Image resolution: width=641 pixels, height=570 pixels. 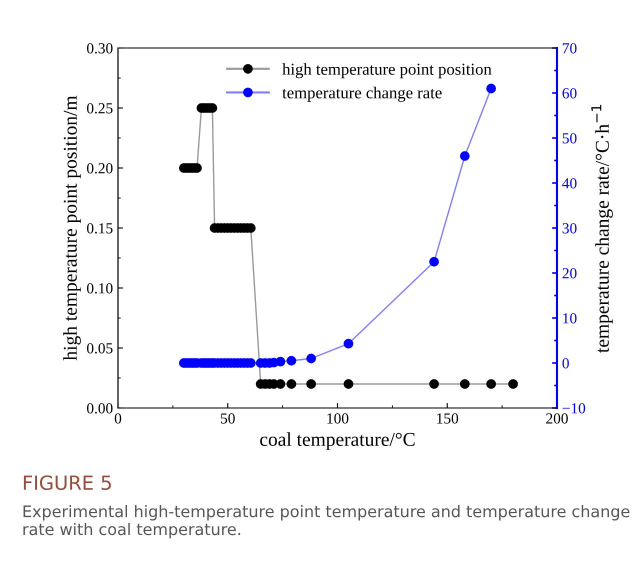 What do you see at coordinates (569, 183) in the screenshot?
I see `y2-tick-label: 40` at bounding box center [569, 183].